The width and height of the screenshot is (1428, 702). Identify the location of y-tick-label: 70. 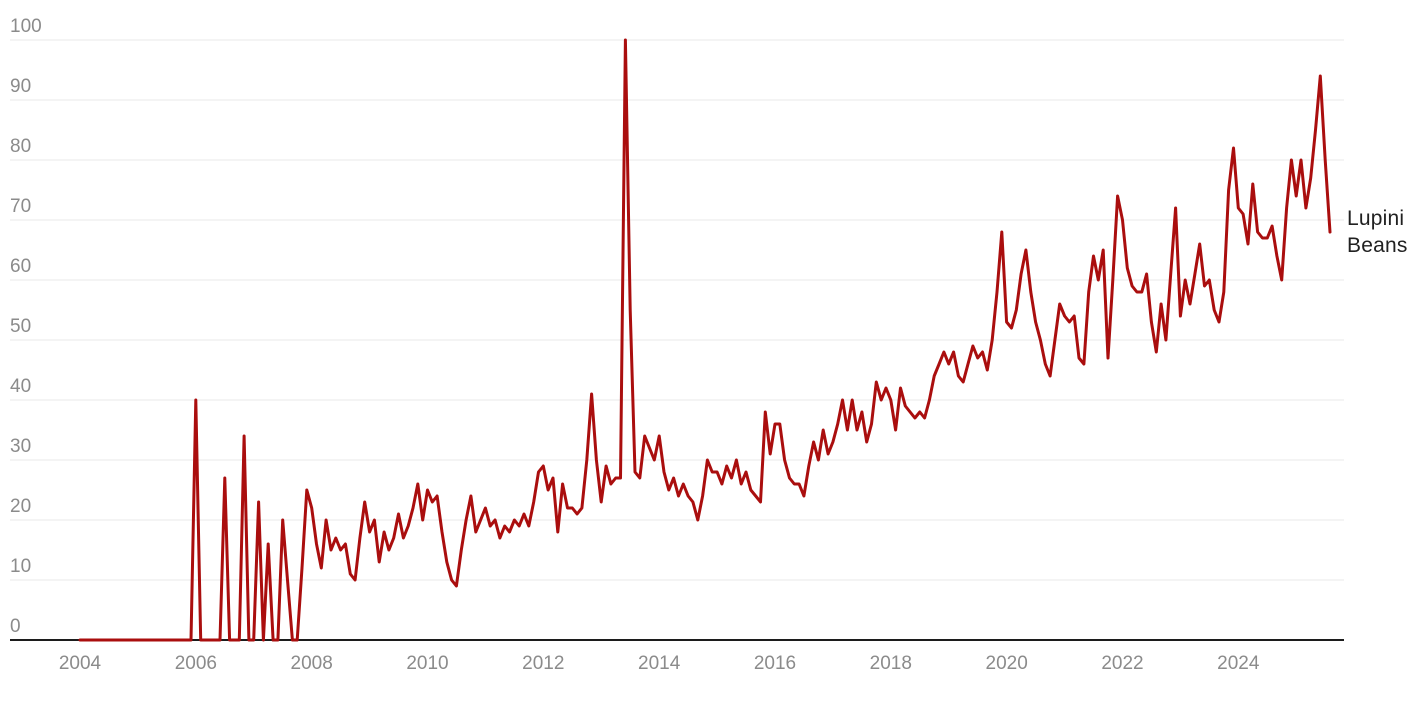
(20, 206).